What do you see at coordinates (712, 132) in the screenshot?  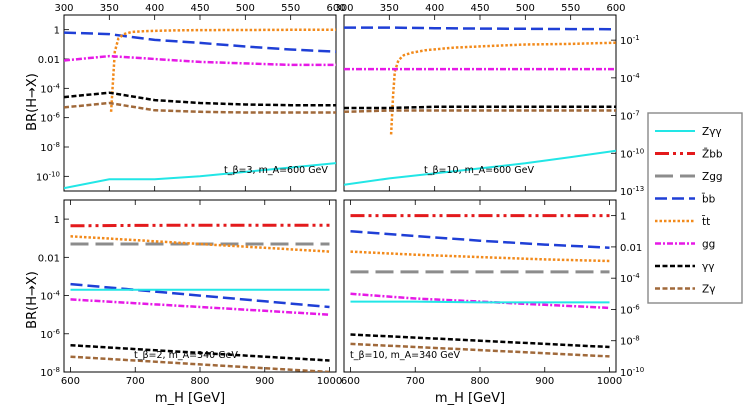 I see `legend-label-Zyy: Zγγ` at bounding box center [712, 132].